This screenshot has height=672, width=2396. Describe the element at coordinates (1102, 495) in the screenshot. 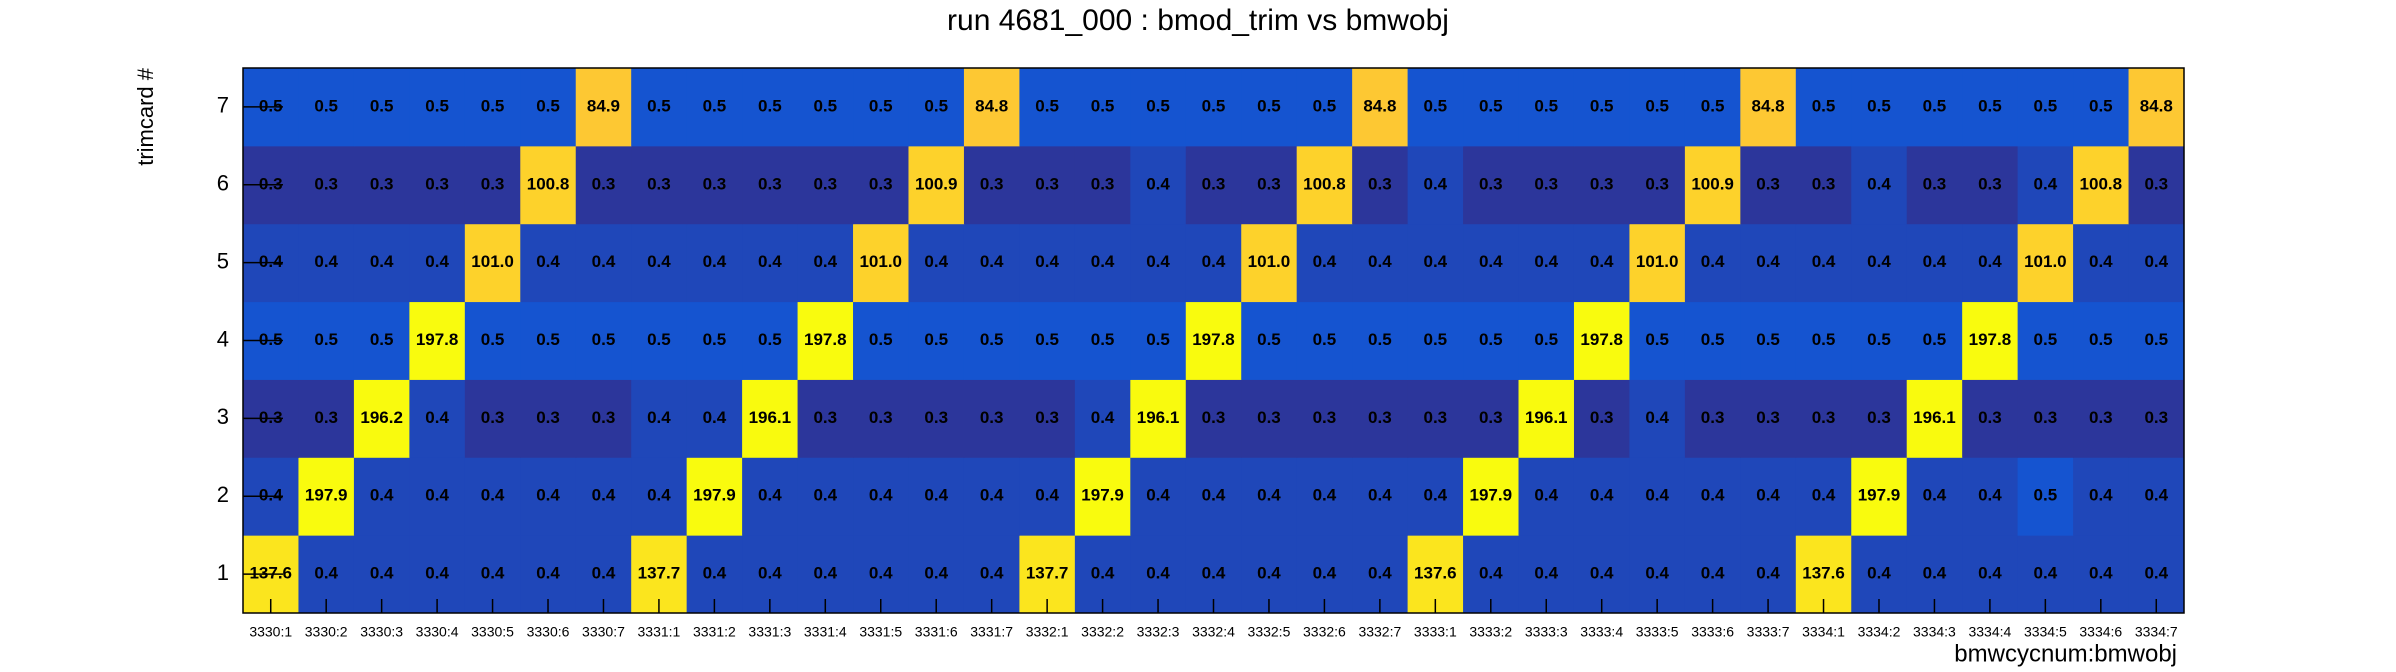

I see `cell-label: 197.9` at that location.